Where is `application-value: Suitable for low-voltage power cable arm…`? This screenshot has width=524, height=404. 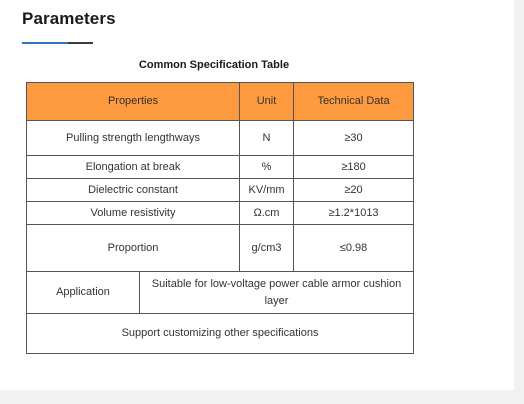
application-value: Suitable for low-voltage power cable arm… is located at coordinates (276, 292).